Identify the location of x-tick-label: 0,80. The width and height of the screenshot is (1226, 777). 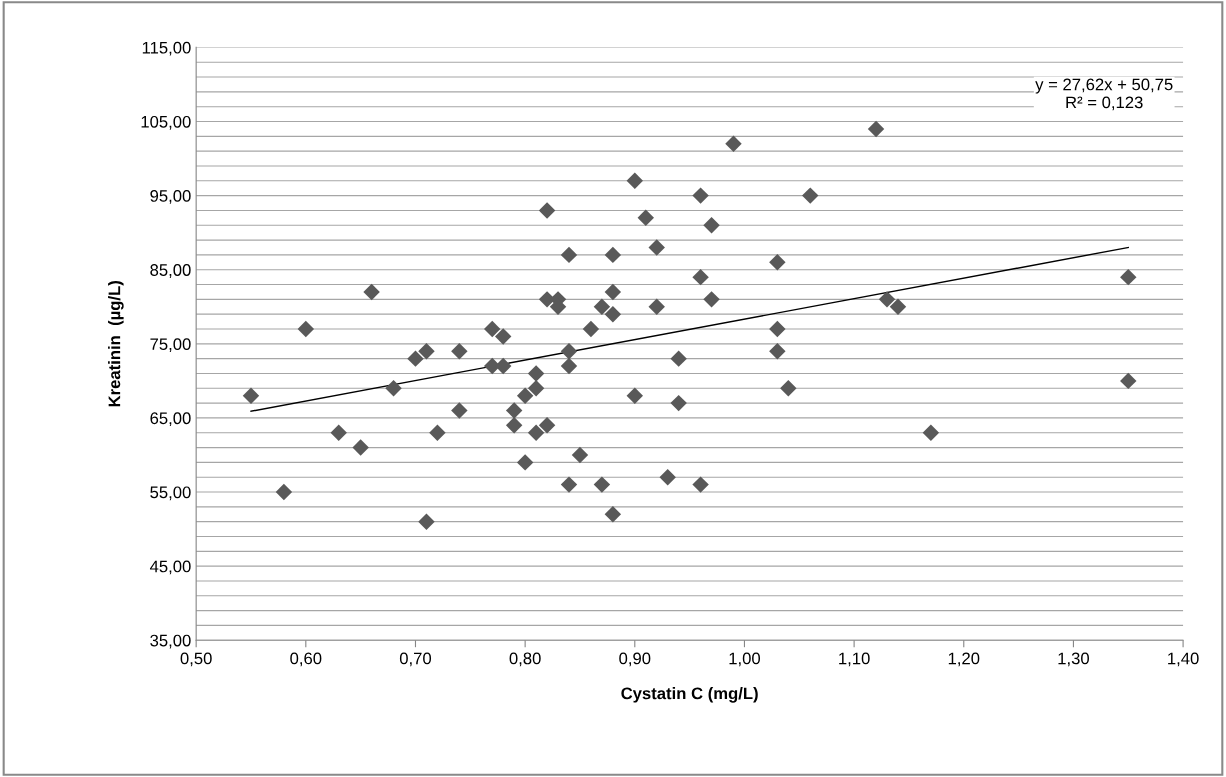
(525, 659).